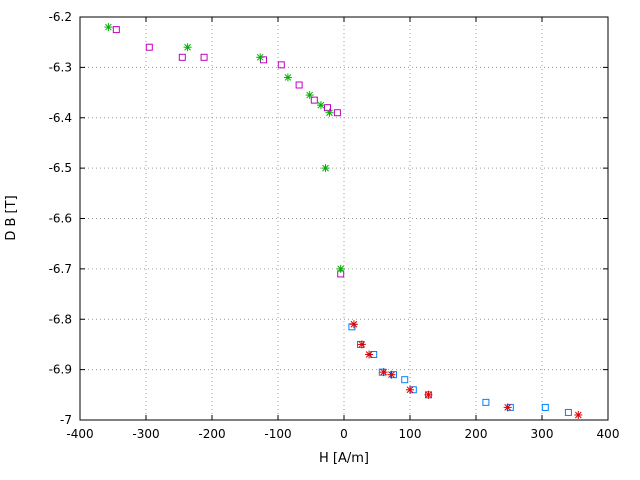 This screenshot has height=480, width=640. I want to click on y-tick-label: -6.2, so click(60, 17).